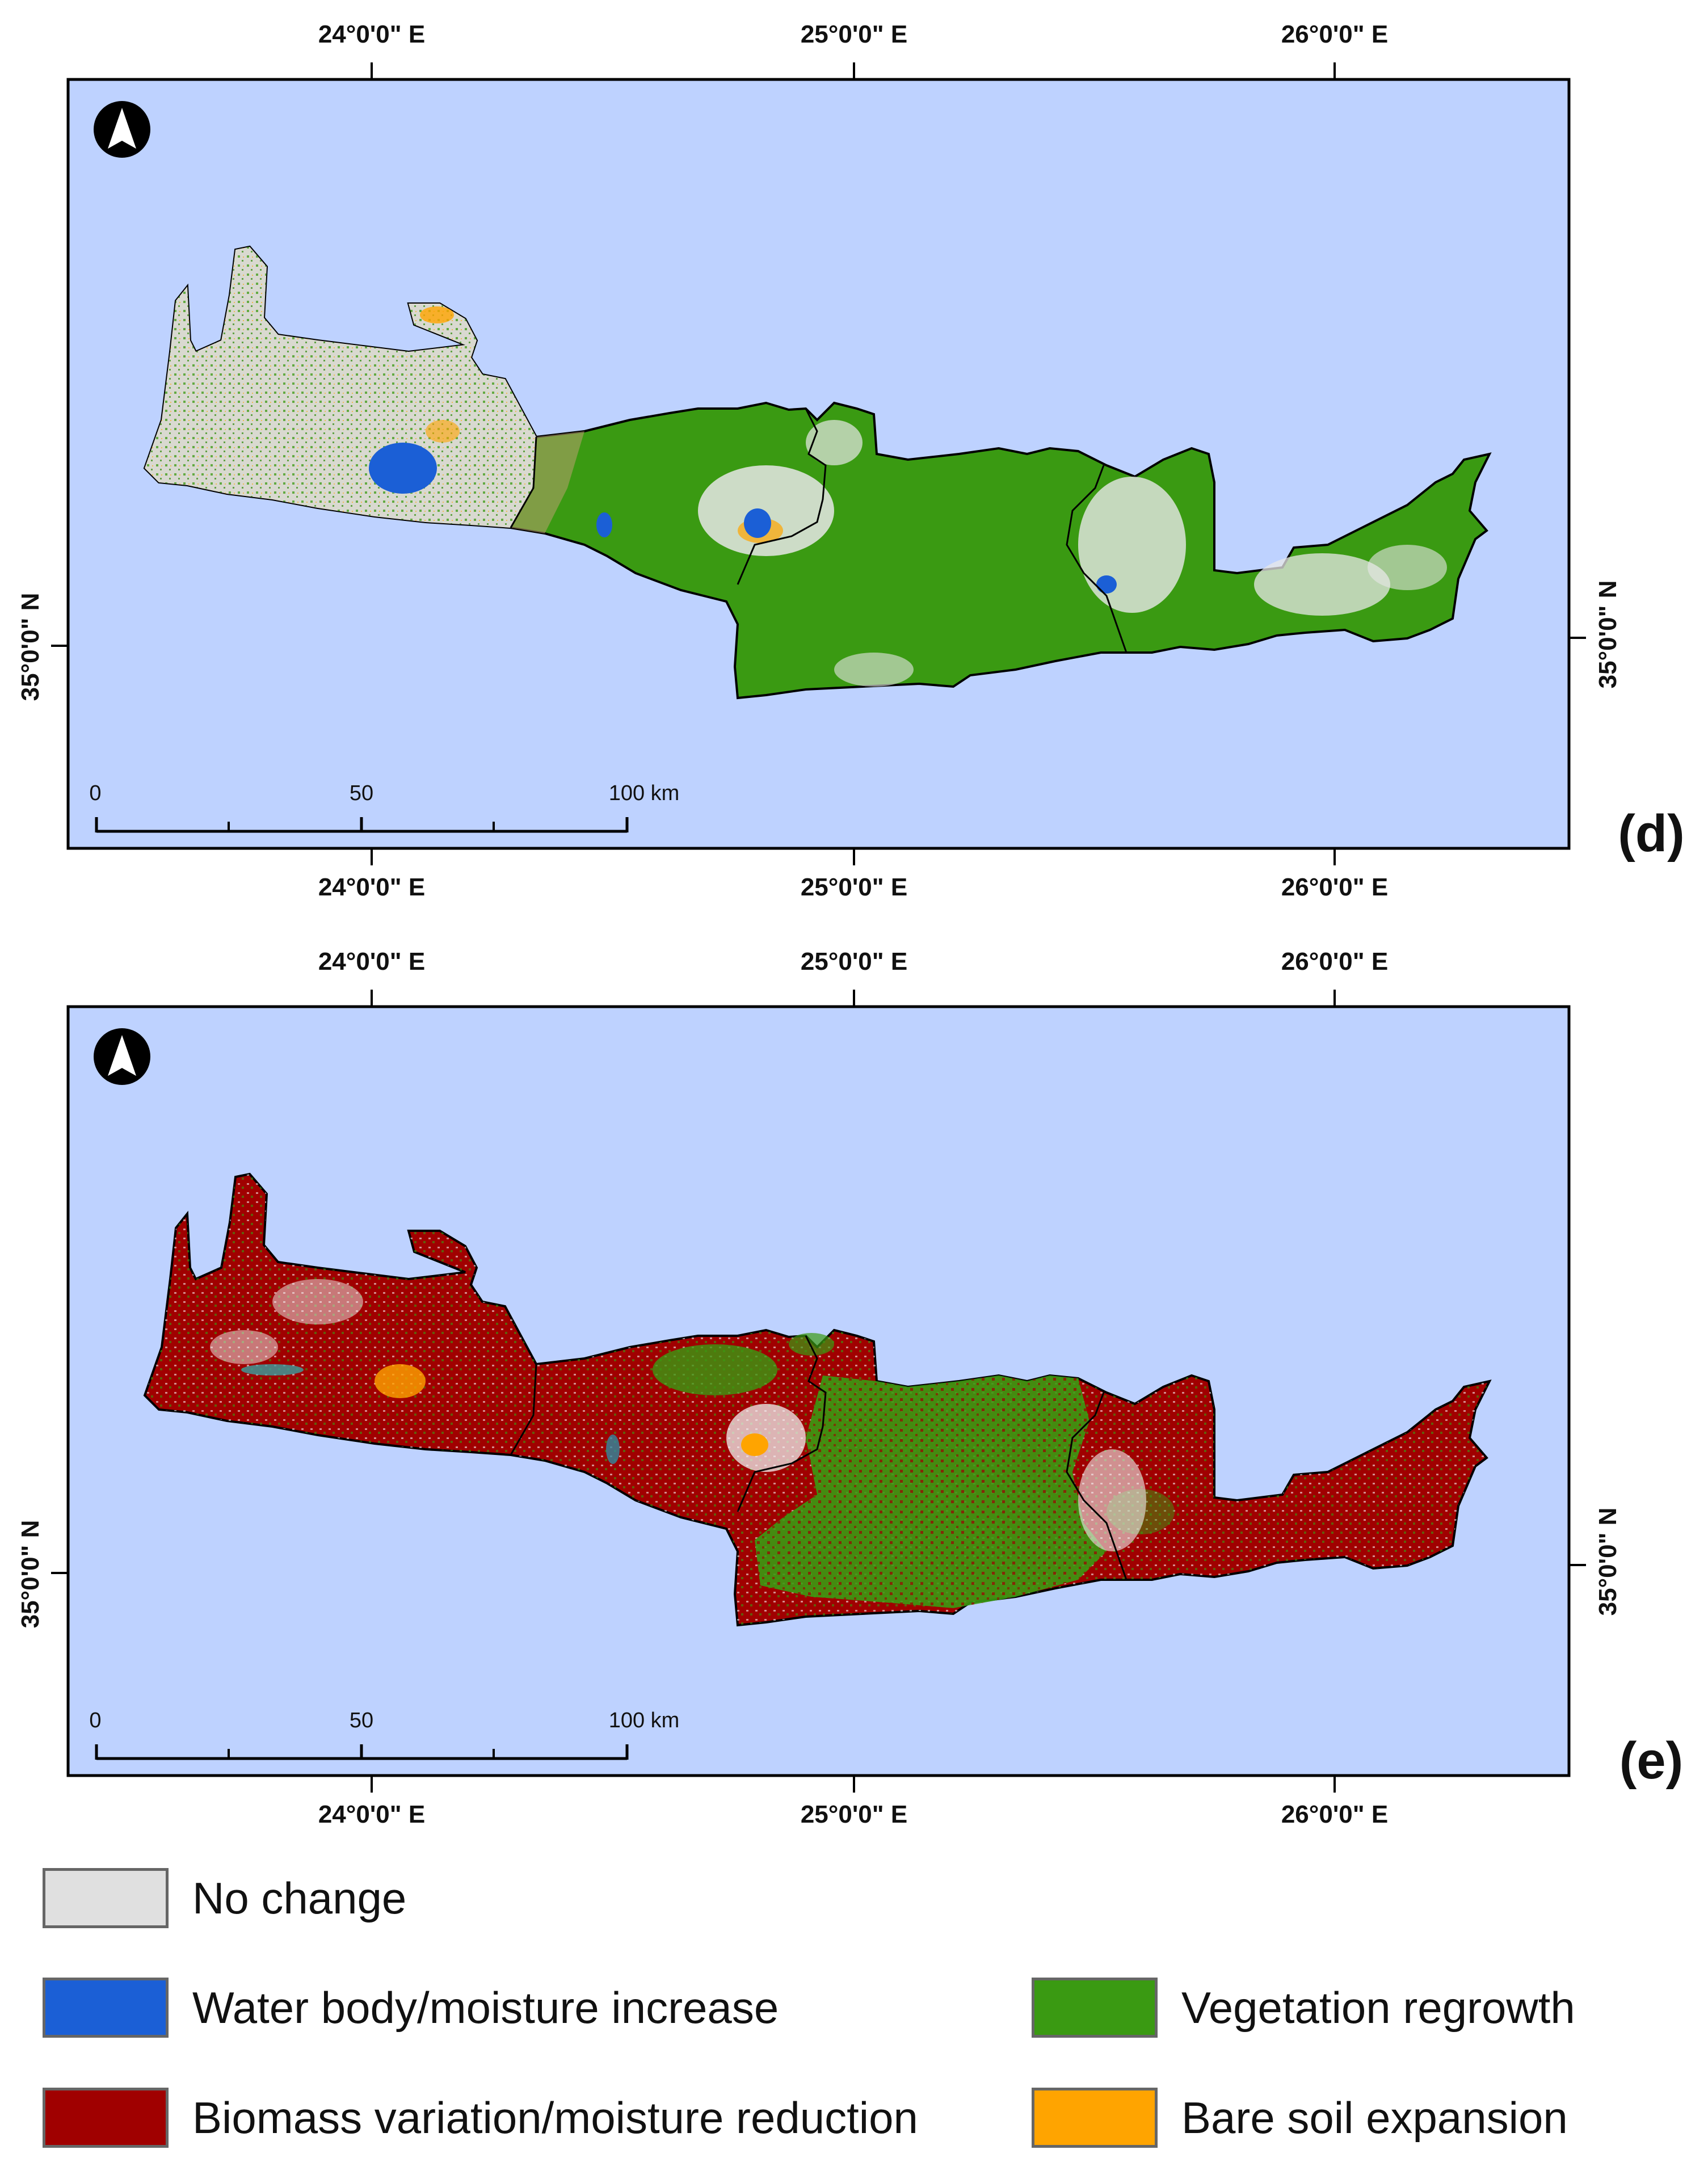 This screenshot has height=2179, width=1708. I want to click on panel-letter-e: (e), so click(1651, 1761).